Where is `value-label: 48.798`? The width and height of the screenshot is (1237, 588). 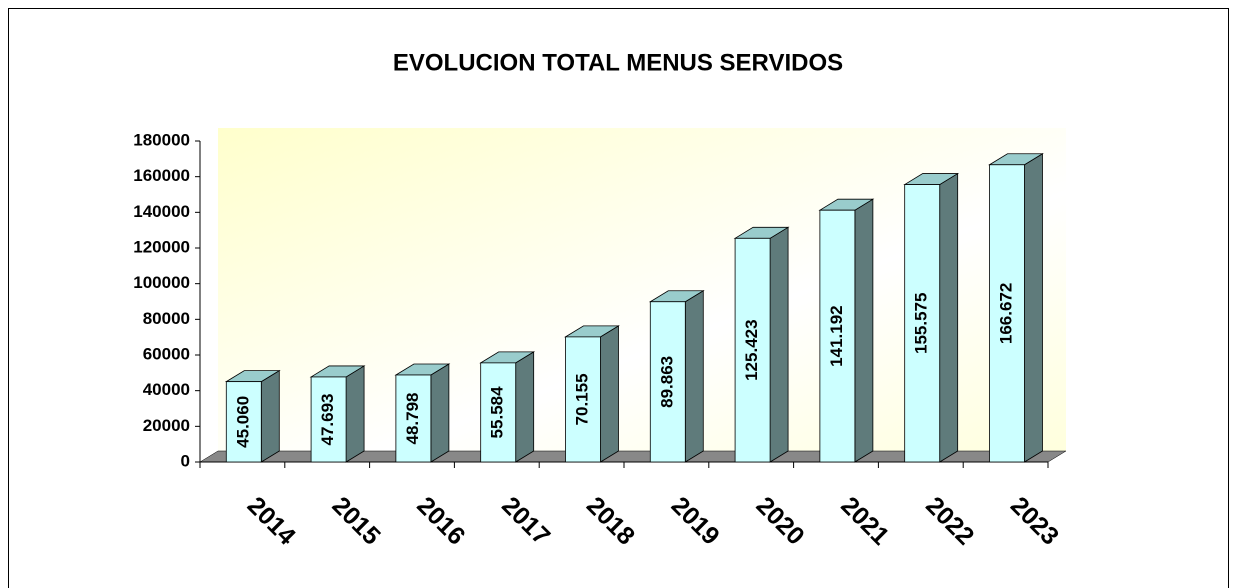 value-label: 48.798 is located at coordinates (412, 418).